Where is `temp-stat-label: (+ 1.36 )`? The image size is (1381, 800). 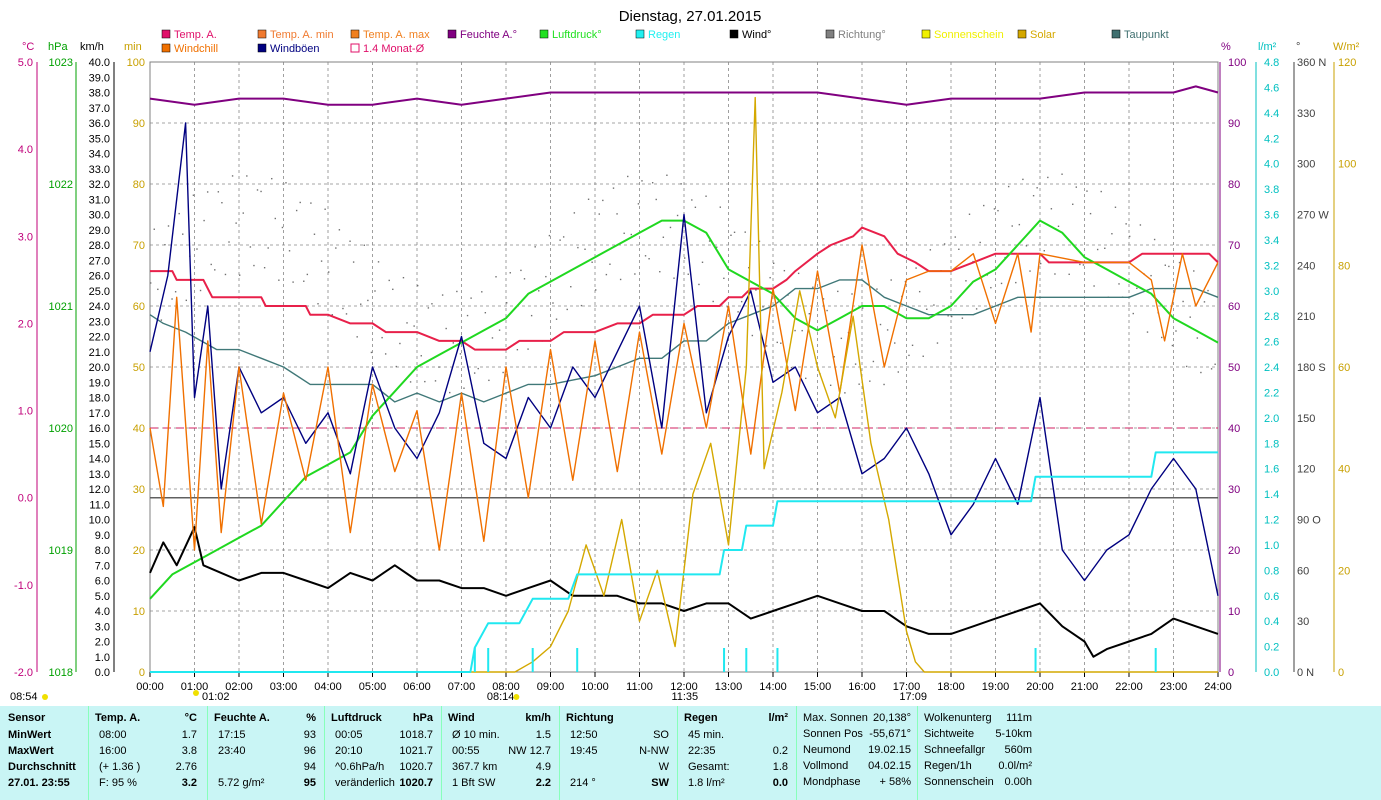
temp-stat-label: (+ 1.36 ) is located at coordinates (120, 767).